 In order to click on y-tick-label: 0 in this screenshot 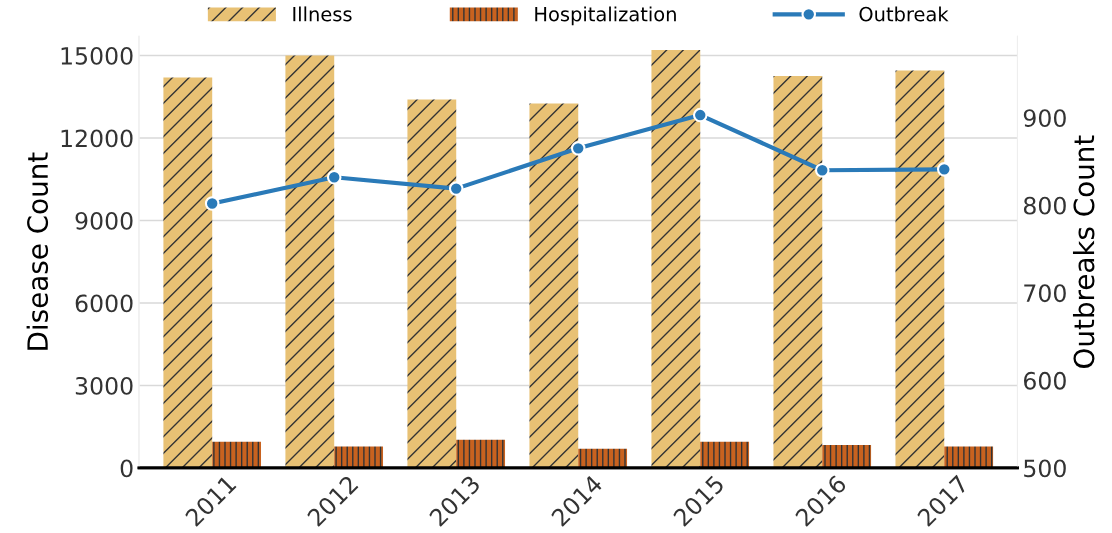, I will do `click(126, 468)`.